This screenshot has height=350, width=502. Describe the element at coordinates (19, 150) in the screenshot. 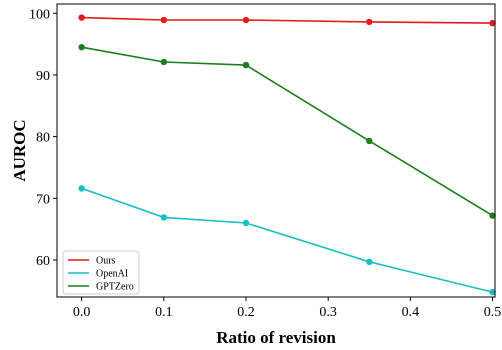

I see `y-axis-title: AUROC` at that location.